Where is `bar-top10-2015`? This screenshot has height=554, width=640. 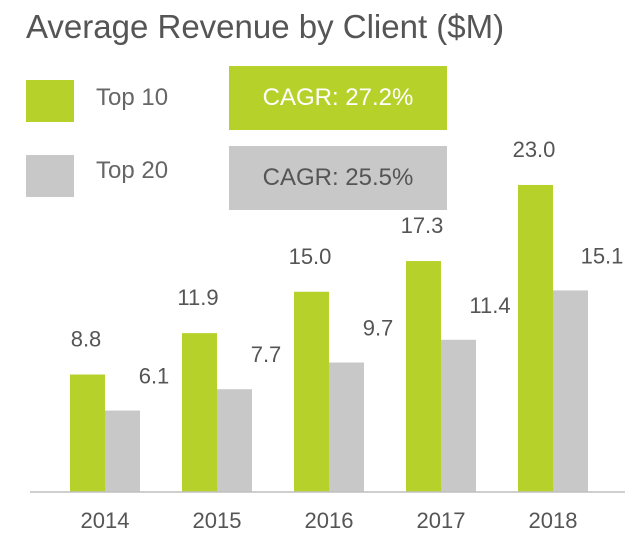 bar-top10-2015 is located at coordinates (199, 412).